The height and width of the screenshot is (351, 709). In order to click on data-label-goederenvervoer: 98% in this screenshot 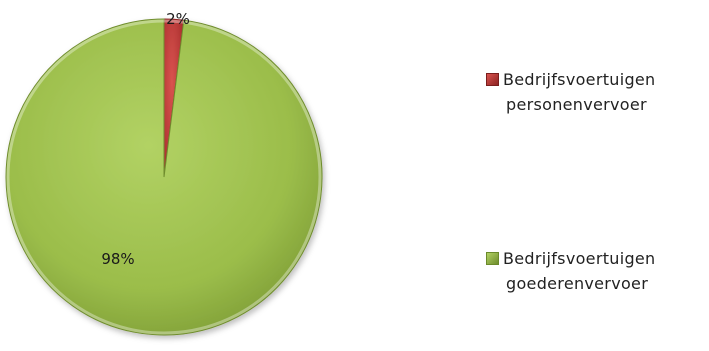, I will do `click(117, 259)`.